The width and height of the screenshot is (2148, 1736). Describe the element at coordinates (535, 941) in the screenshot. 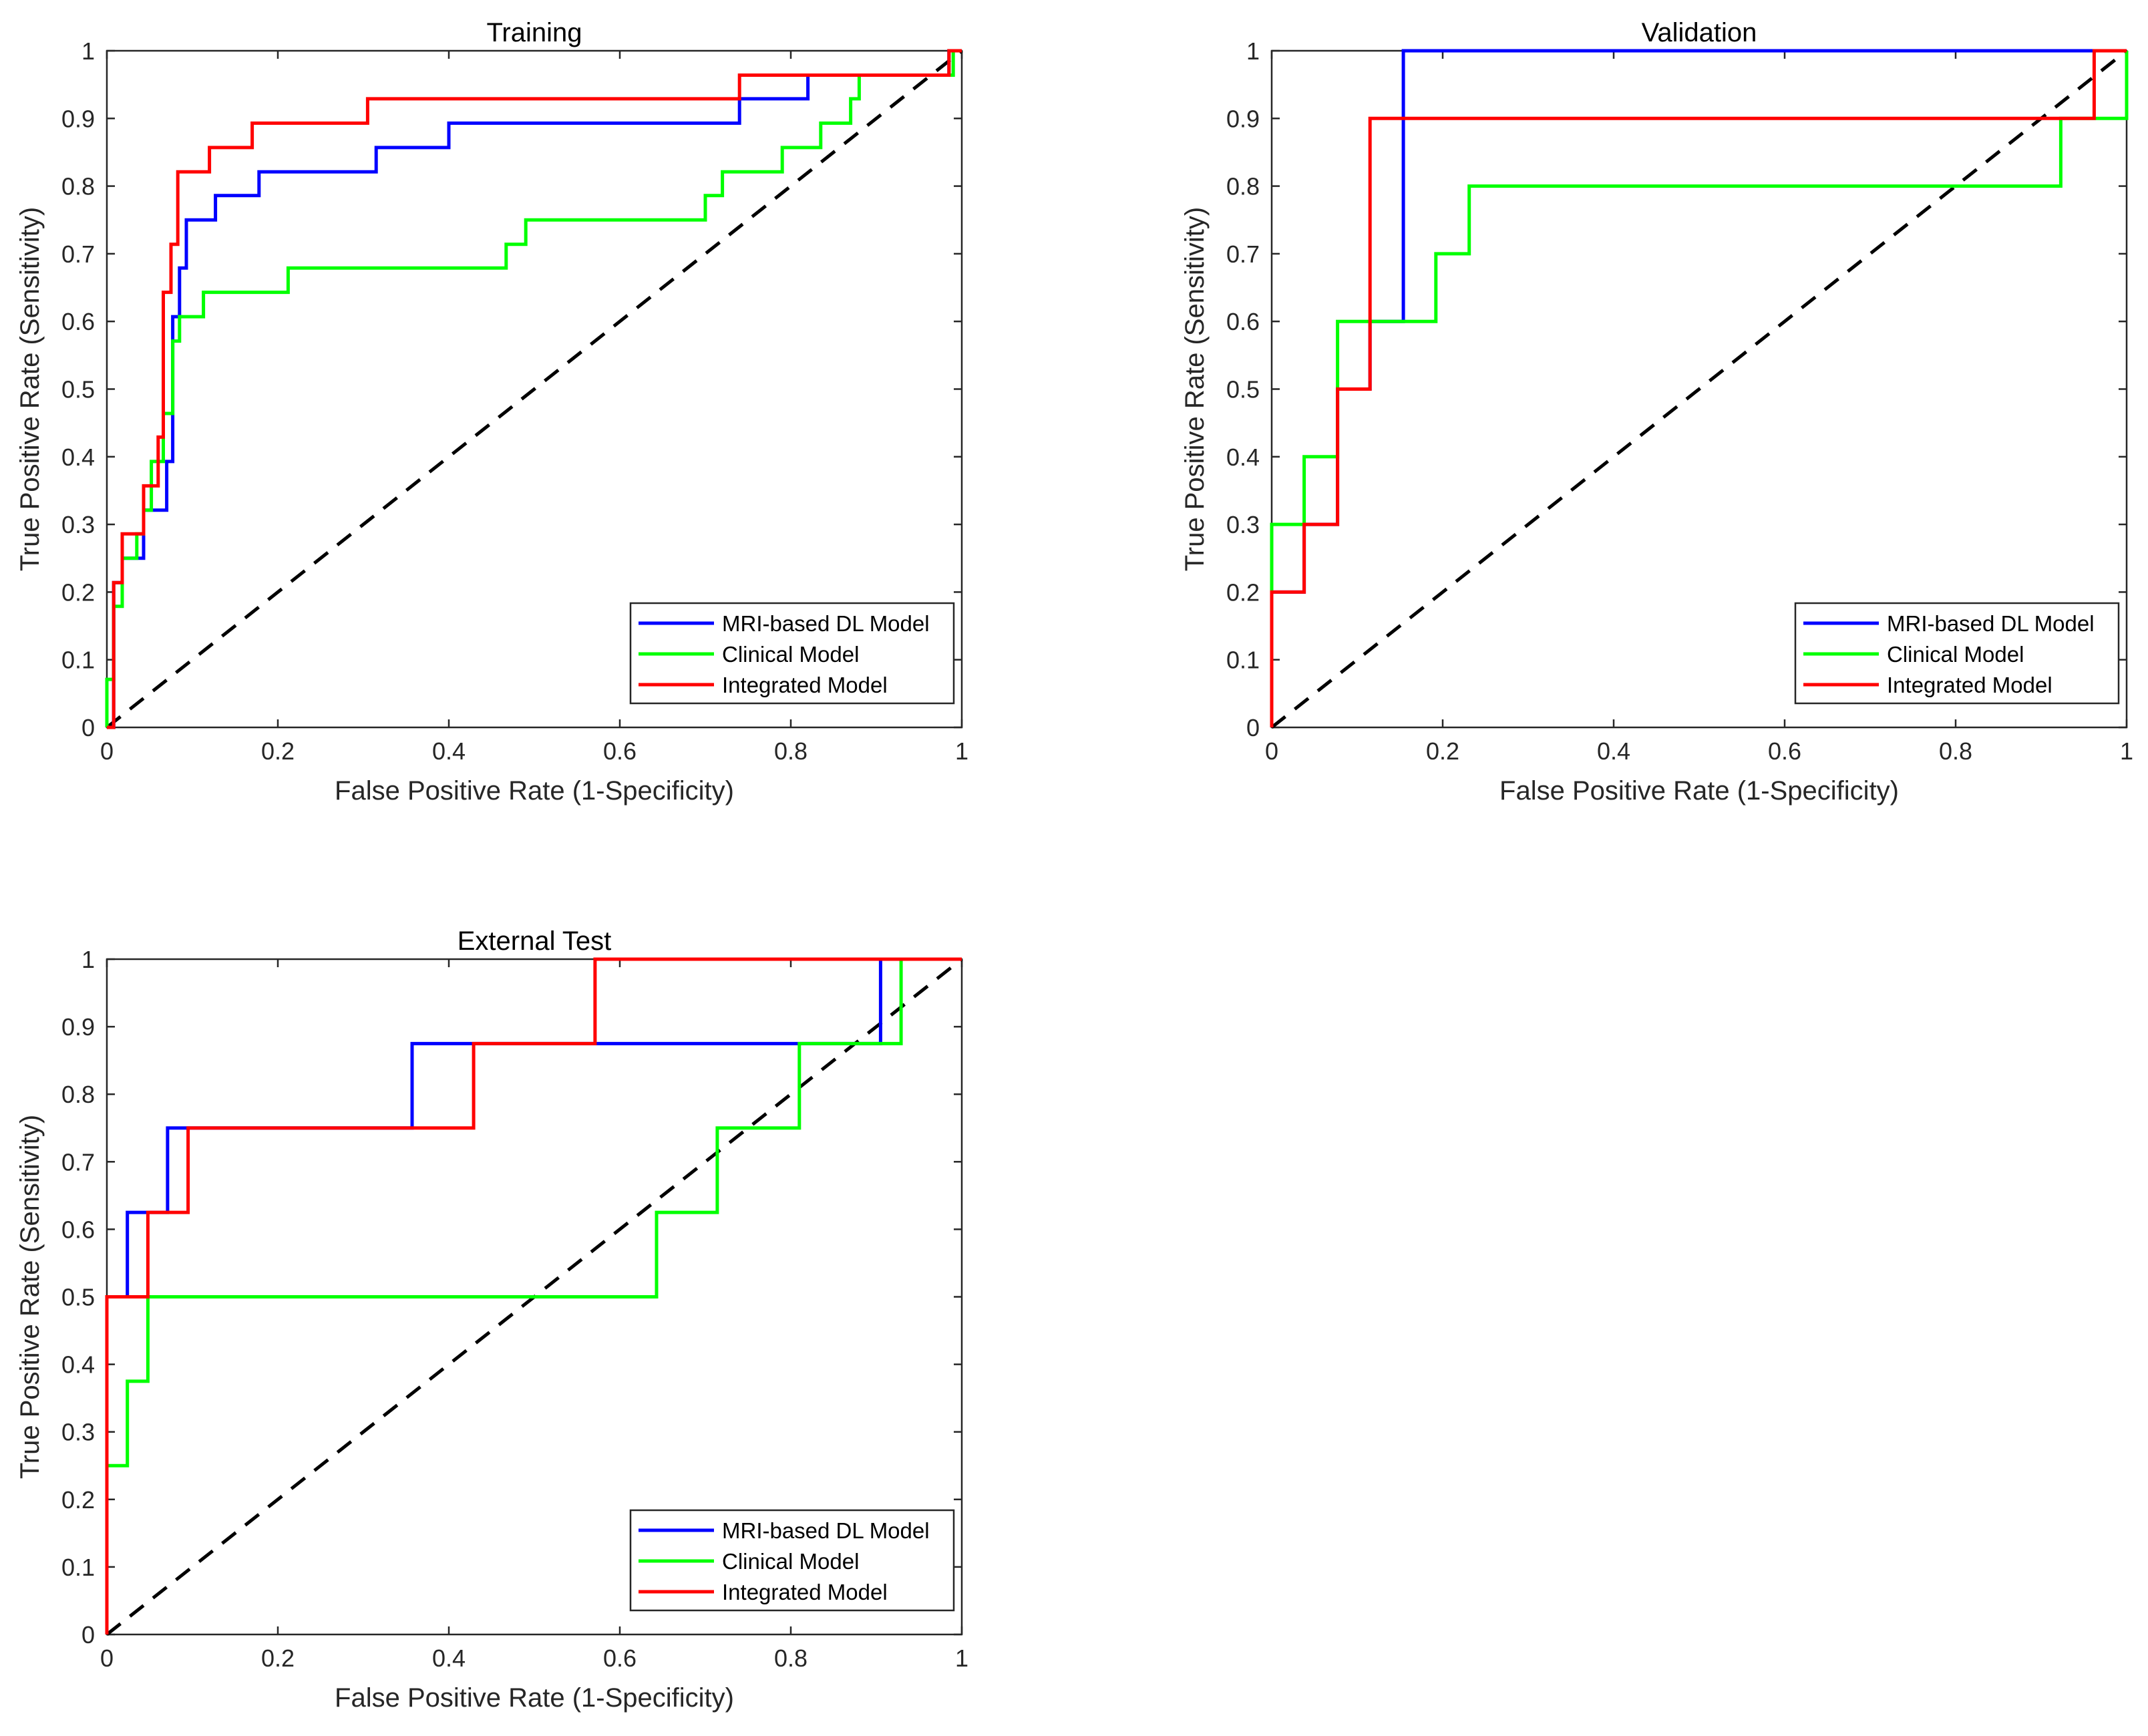

I see `chart-title: External Test` at that location.